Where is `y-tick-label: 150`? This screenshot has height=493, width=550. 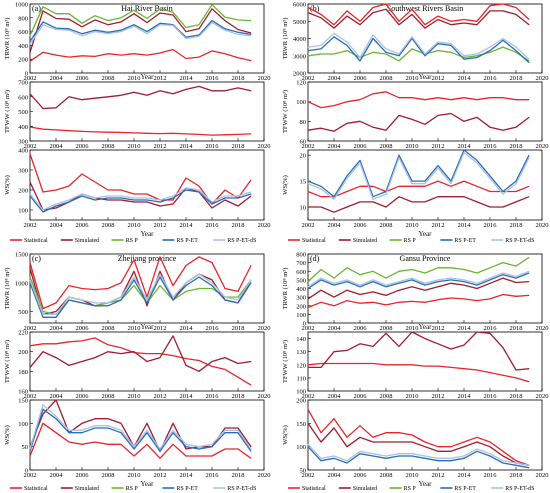
y-tick-label: 150 is located at coordinates (301, 424).